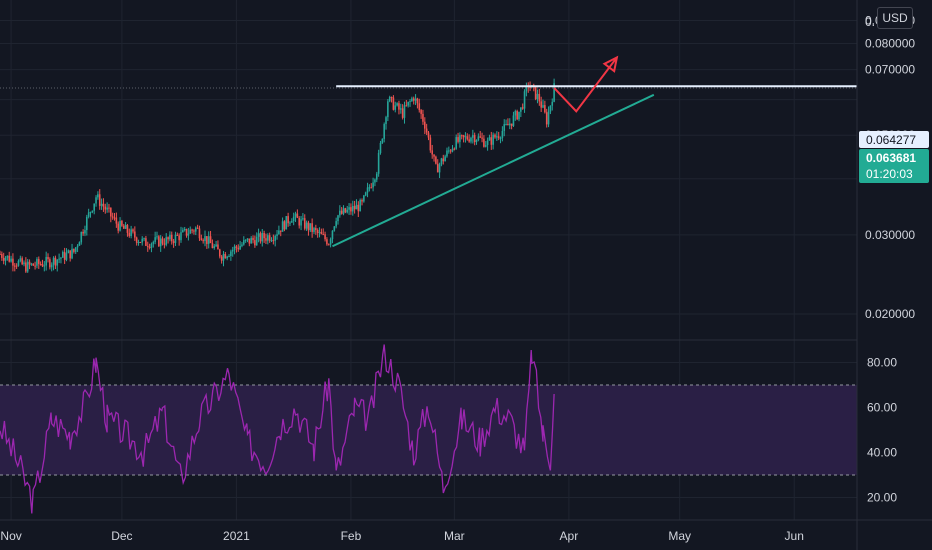  What do you see at coordinates (882, 498) in the screenshot?
I see `rsi-tick-label: 20.00` at bounding box center [882, 498].